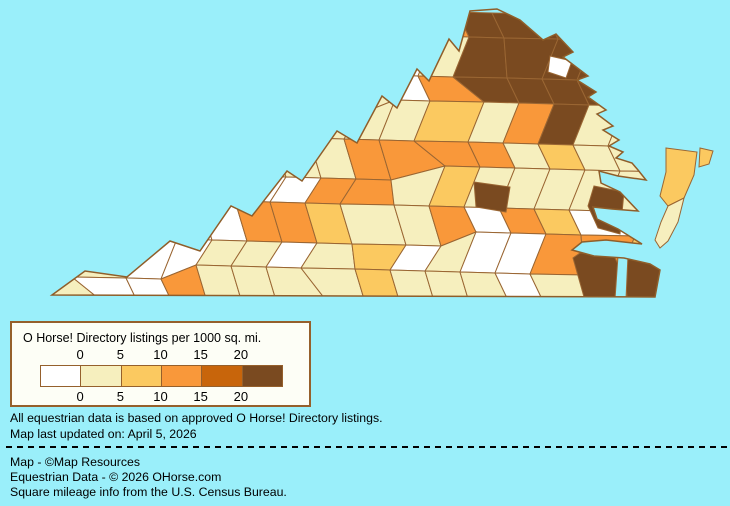 This screenshot has width=730, height=506. I want to click on virginia-beach-brown, so click(641, 277).